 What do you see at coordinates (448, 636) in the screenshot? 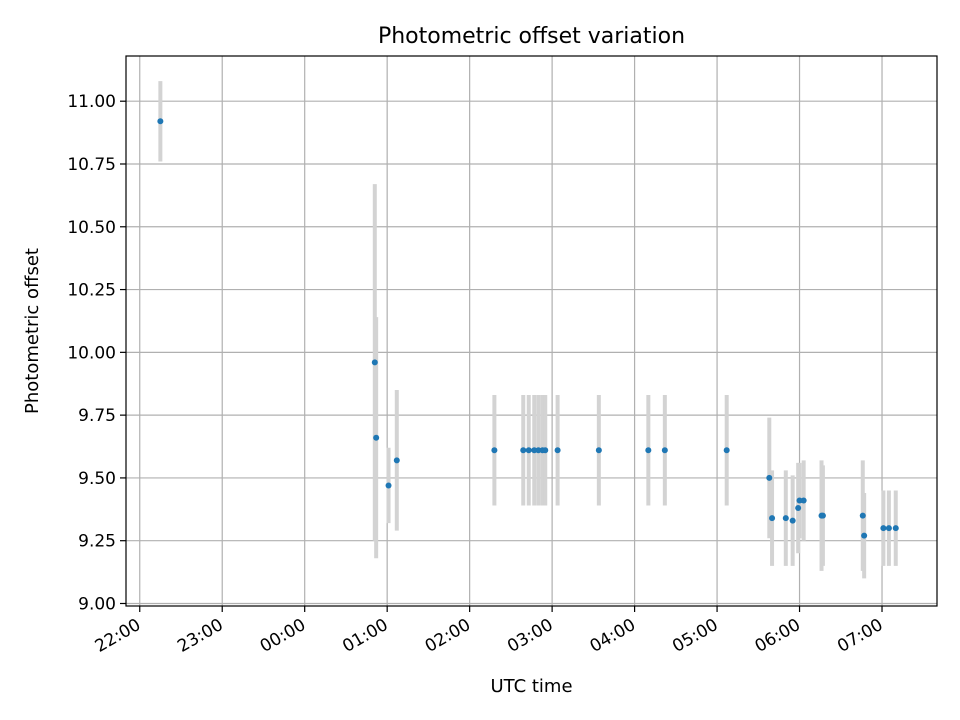
I see `x-tick-label: 02:00` at bounding box center [448, 636].